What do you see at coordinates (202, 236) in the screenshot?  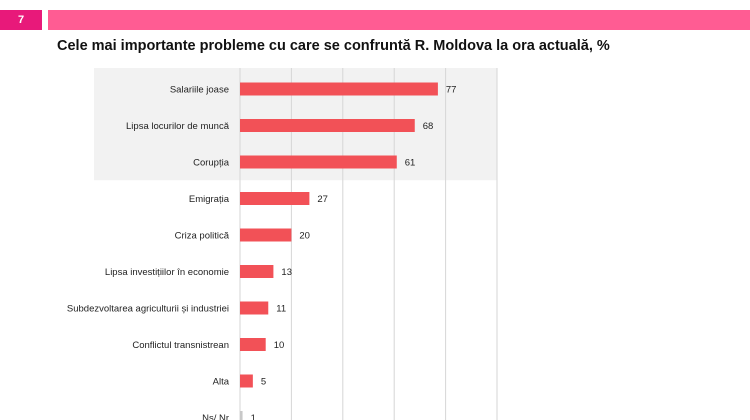 I see `category-label: Criza politică` at bounding box center [202, 236].